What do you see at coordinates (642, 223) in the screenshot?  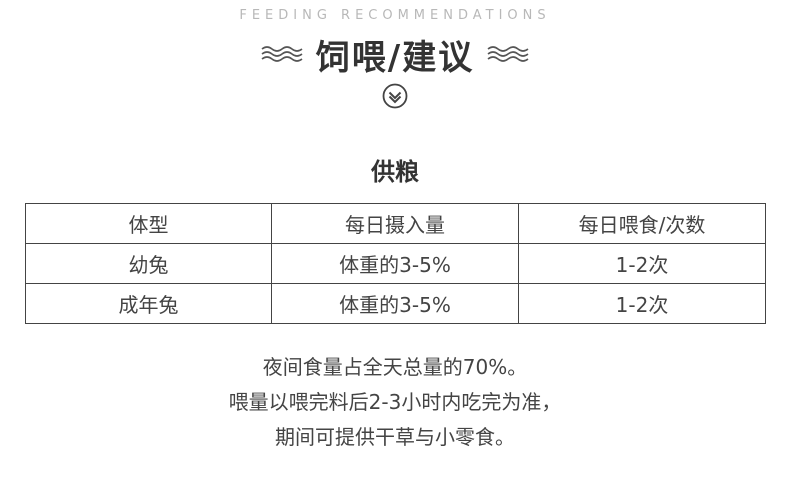 I see `column-header: 每日喂食/次数` at bounding box center [642, 223].